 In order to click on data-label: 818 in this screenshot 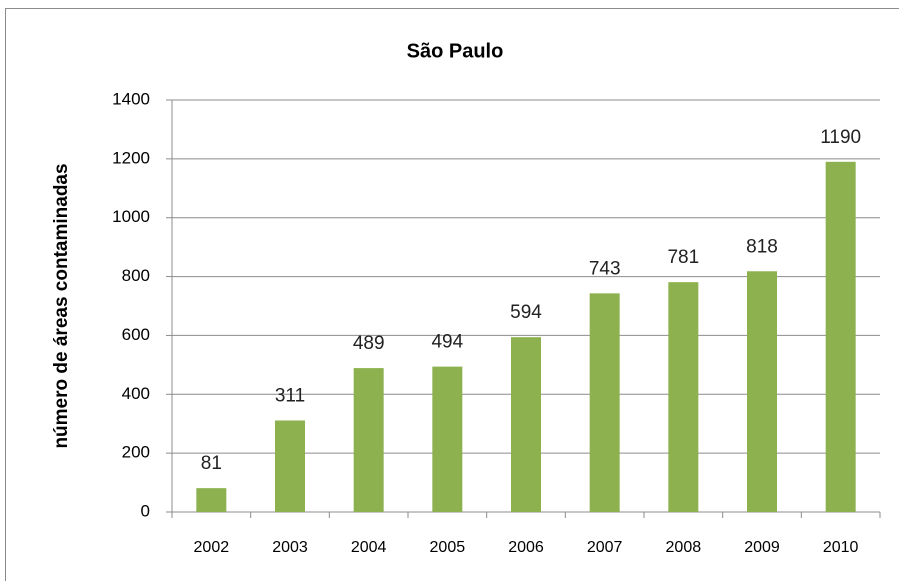, I will do `click(762, 246)`.